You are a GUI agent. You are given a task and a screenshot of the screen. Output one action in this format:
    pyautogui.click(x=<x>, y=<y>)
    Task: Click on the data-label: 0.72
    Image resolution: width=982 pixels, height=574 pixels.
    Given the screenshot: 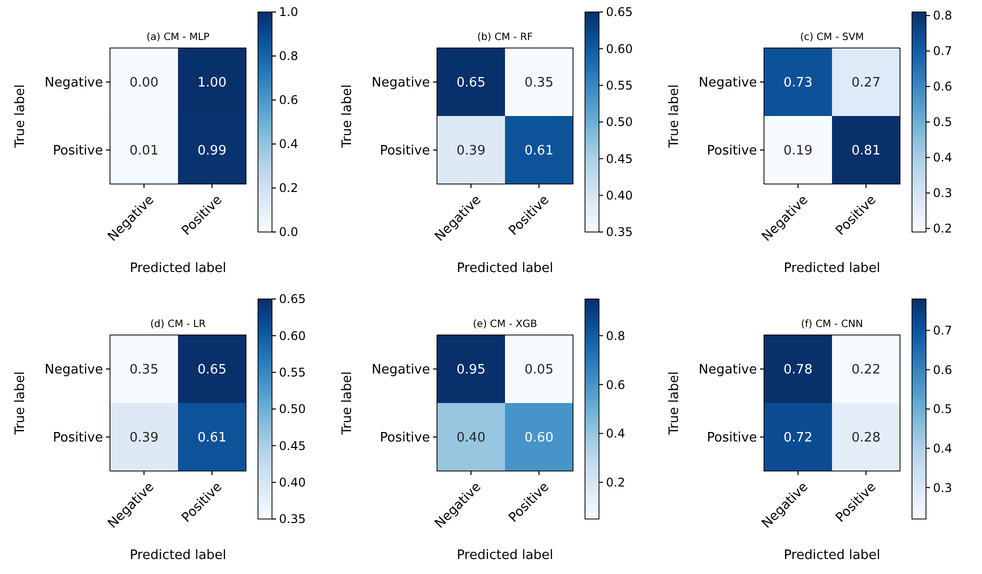 What is the action you would take?
    pyautogui.click(x=798, y=438)
    